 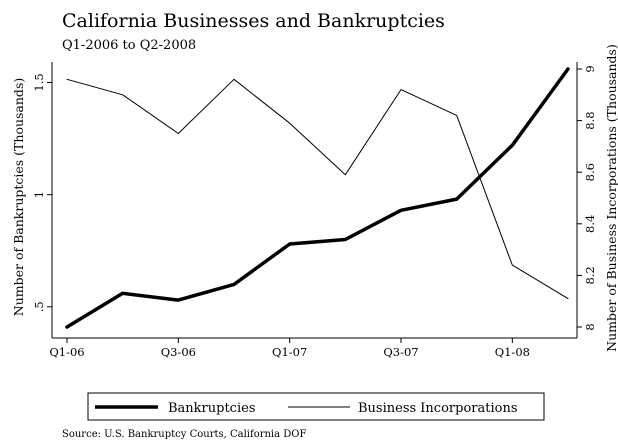 I want to click on y-right-tick-label: 8.4, so click(x=590, y=224).